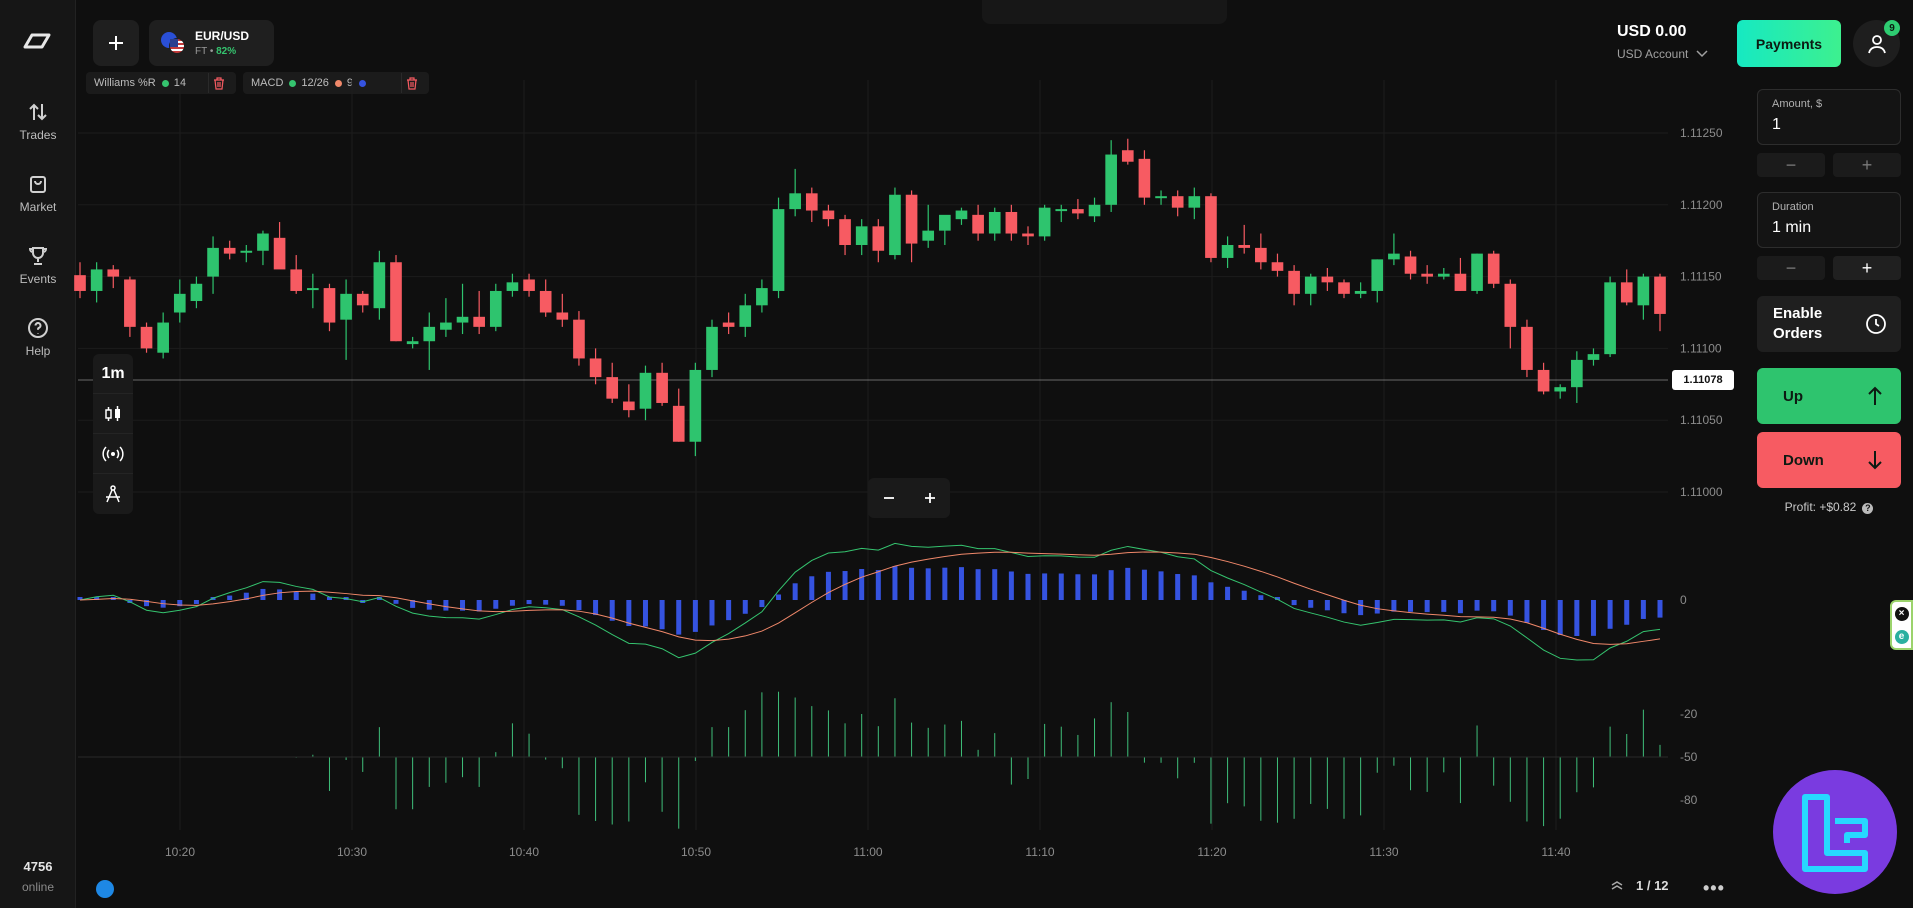  Describe the element at coordinates (1701, 492) in the screenshot. I see `price-tick-label: 1.11000` at that location.